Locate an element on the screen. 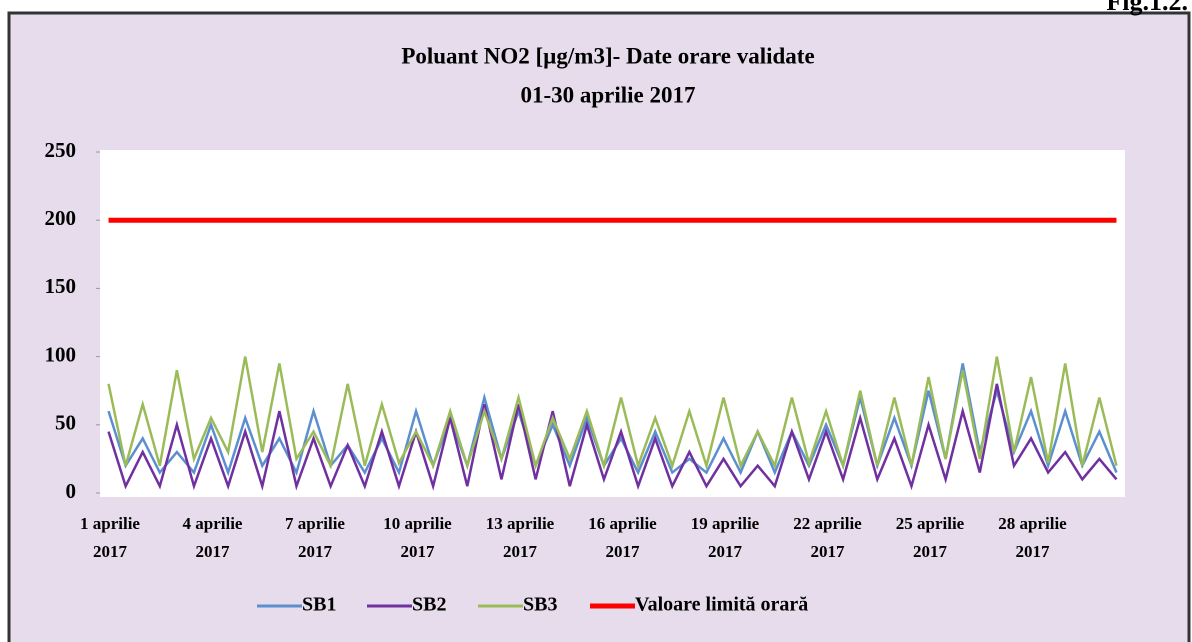 The image size is (1192, 642). legend-label: SB2 is located at coordinates (429, 605).